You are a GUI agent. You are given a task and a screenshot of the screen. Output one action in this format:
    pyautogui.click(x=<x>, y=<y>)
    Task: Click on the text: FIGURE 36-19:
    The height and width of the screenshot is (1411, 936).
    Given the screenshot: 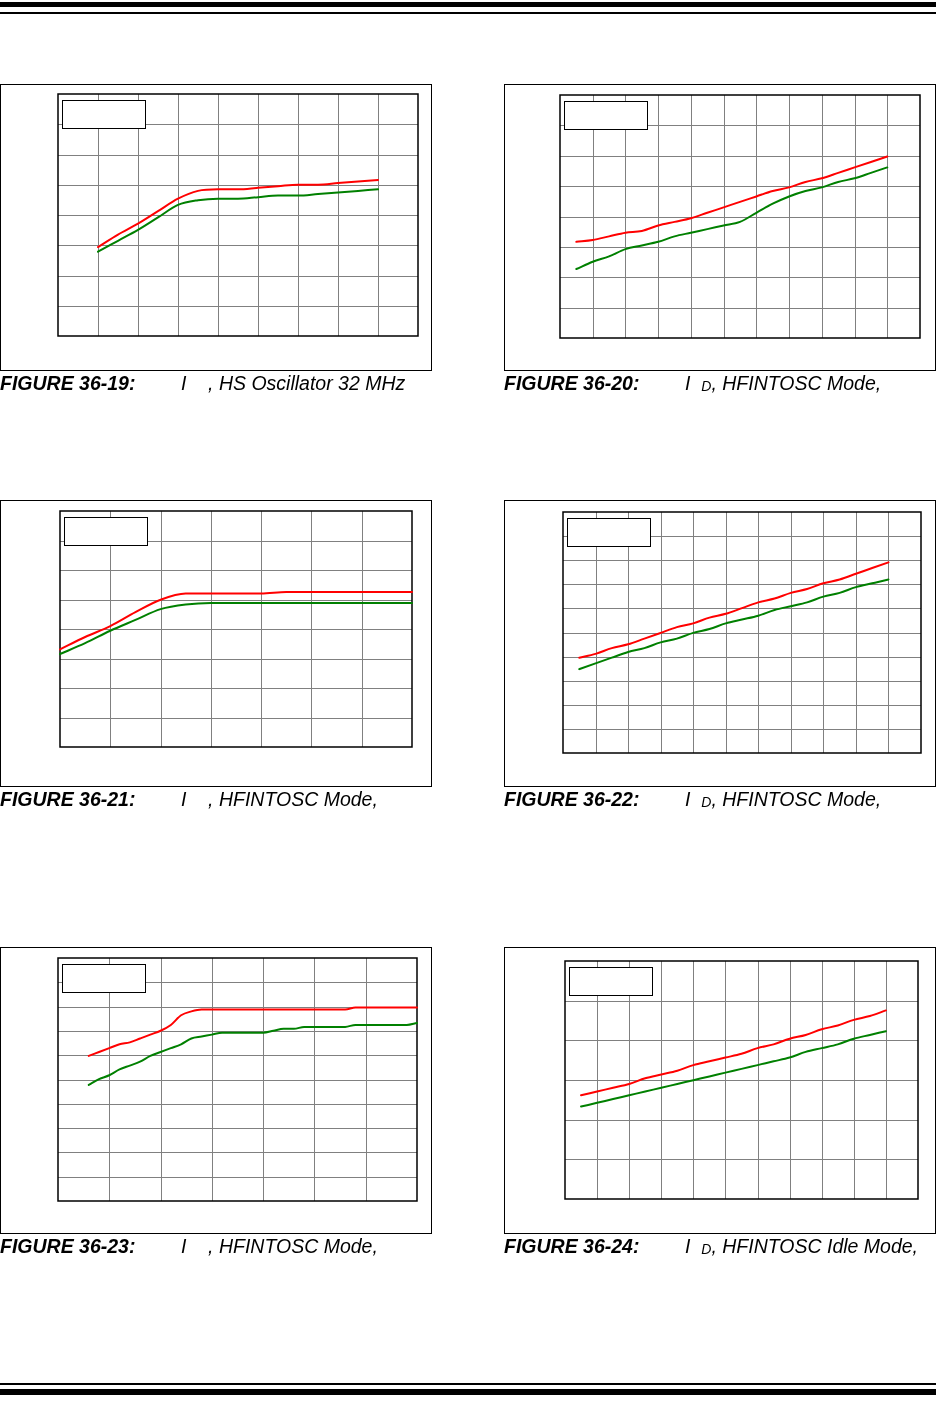 What is the action you would take?
    pyautogui.click(x=68, y=383)
    